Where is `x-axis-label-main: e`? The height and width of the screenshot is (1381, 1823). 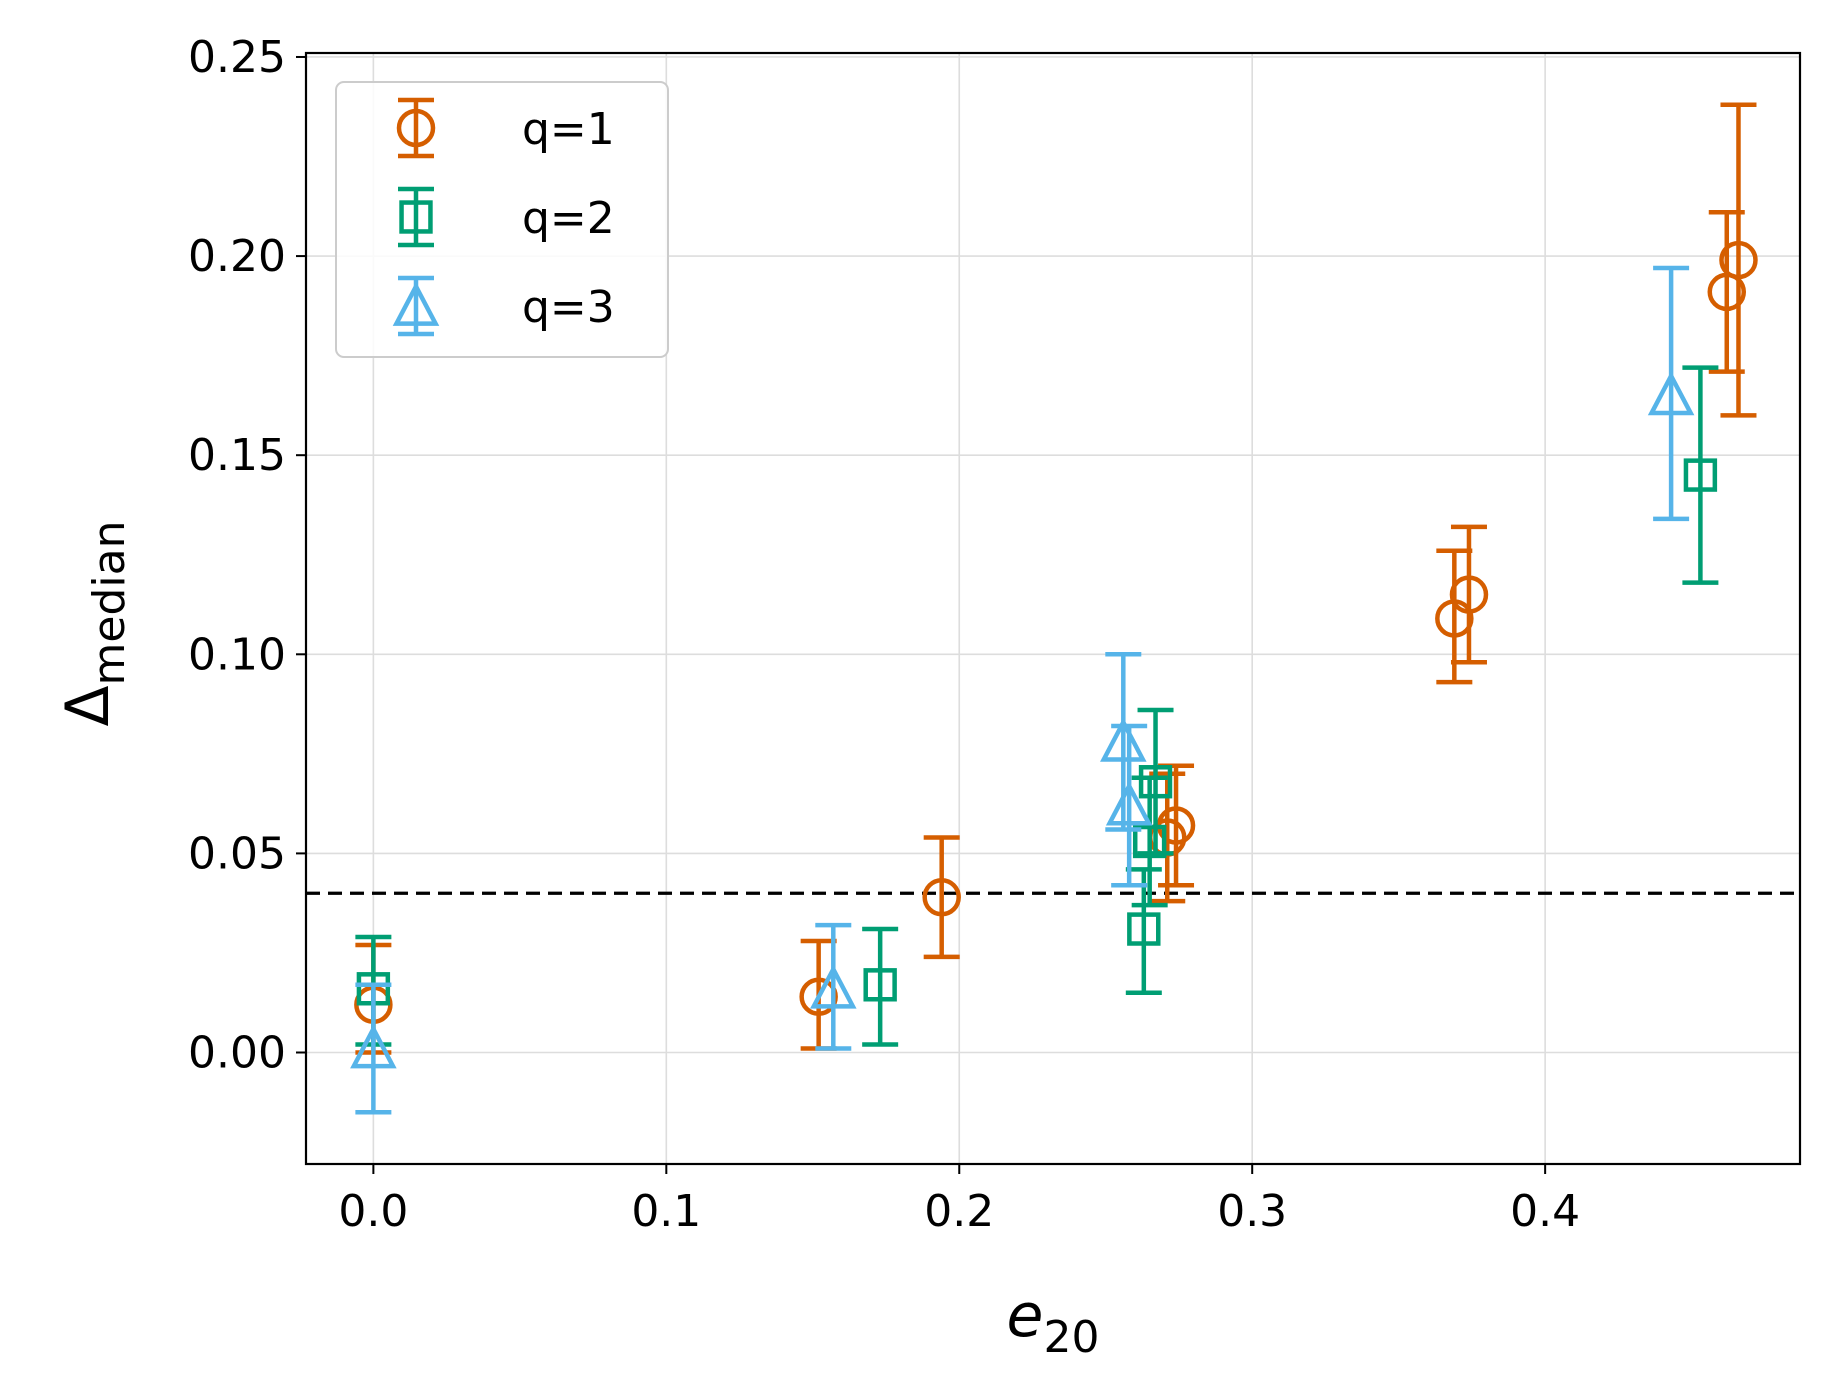
x-axis-label-main: e is located at coordinates (1025, 1316).